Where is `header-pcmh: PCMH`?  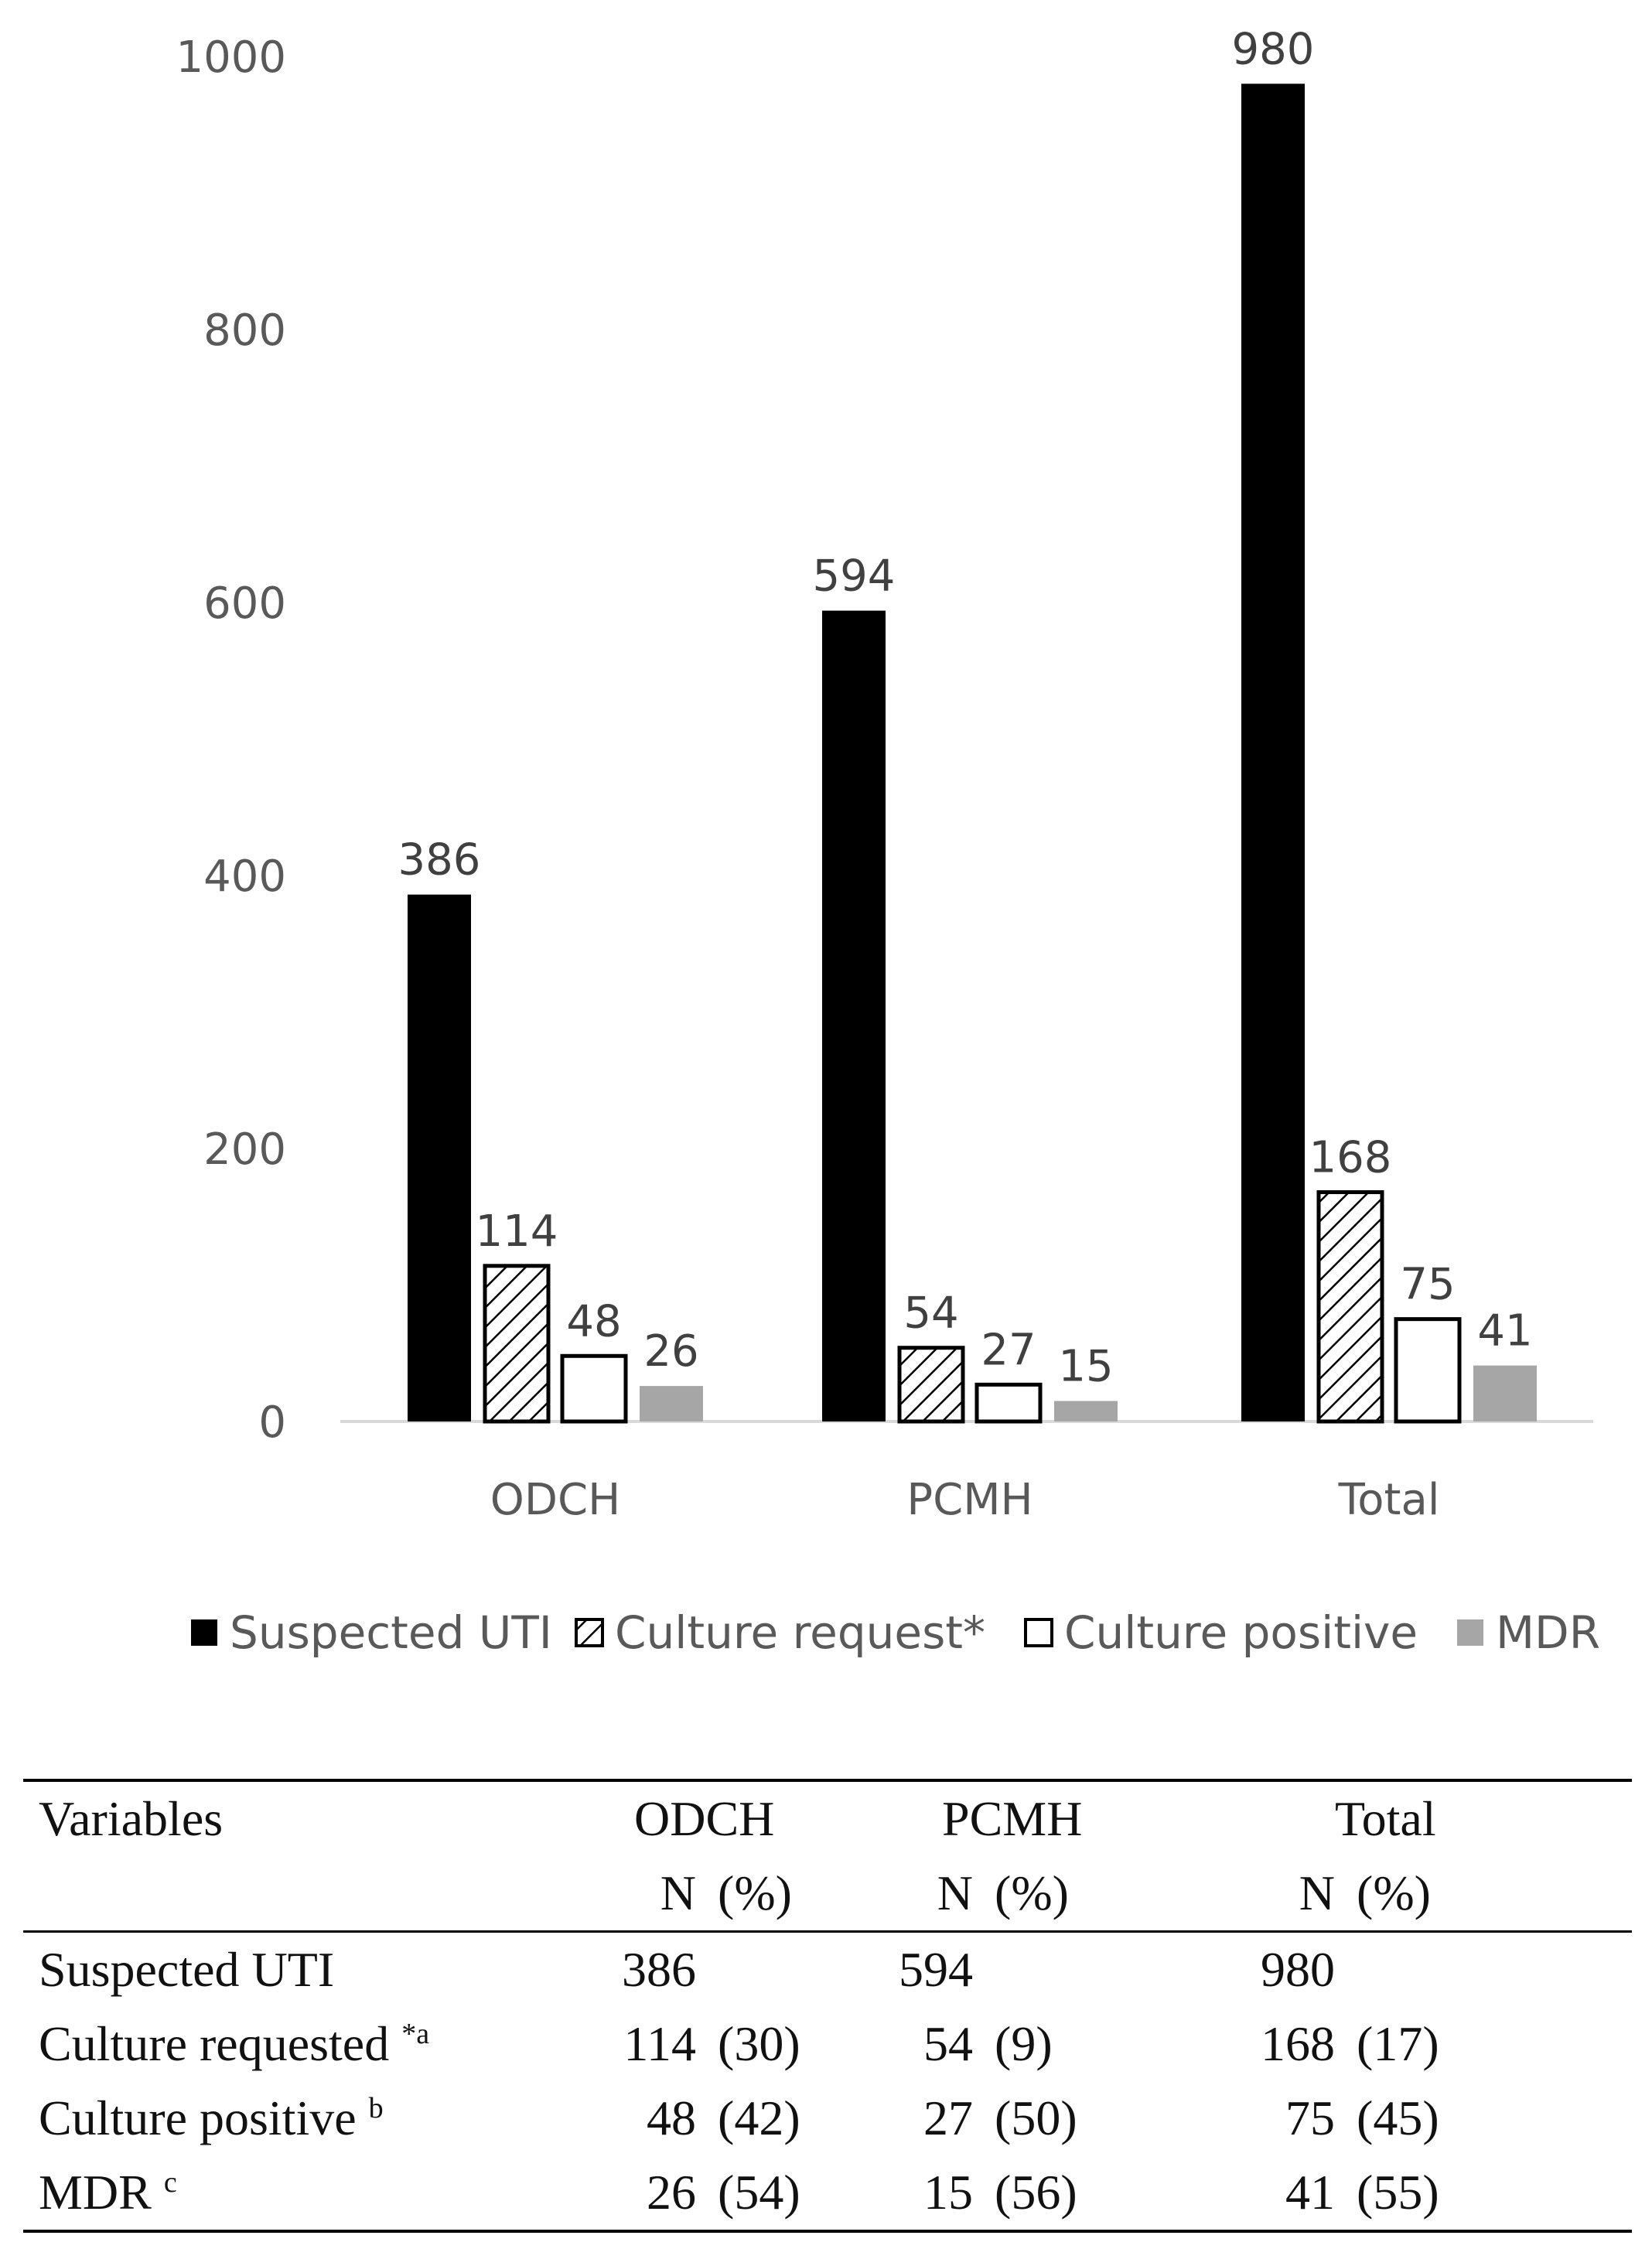
header-pcmh: PCMH is located at coordinates (1038, 1817).